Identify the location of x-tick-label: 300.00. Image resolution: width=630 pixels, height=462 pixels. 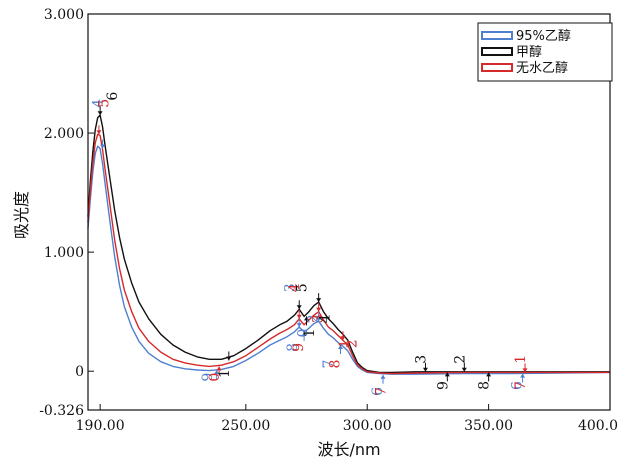
(367, 426).